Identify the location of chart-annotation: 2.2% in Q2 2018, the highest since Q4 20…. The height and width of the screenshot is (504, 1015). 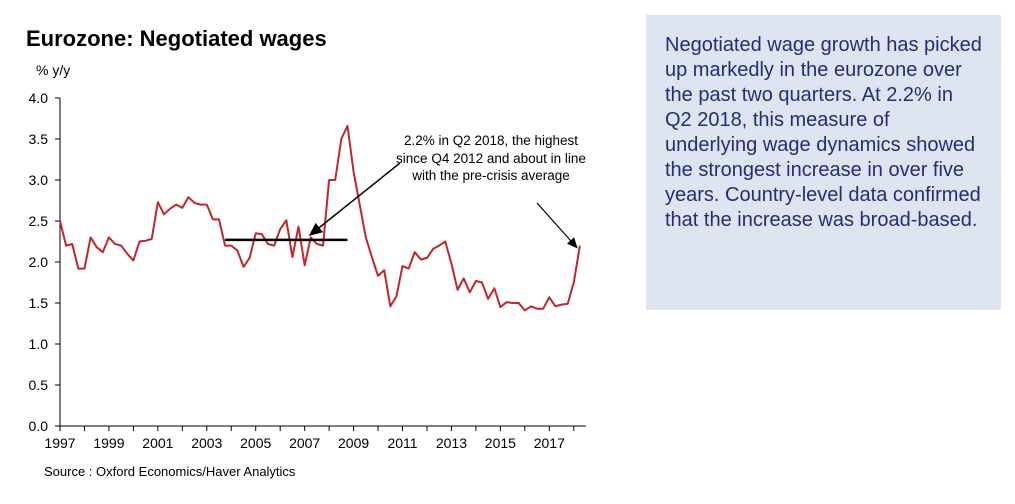
(491, 158).